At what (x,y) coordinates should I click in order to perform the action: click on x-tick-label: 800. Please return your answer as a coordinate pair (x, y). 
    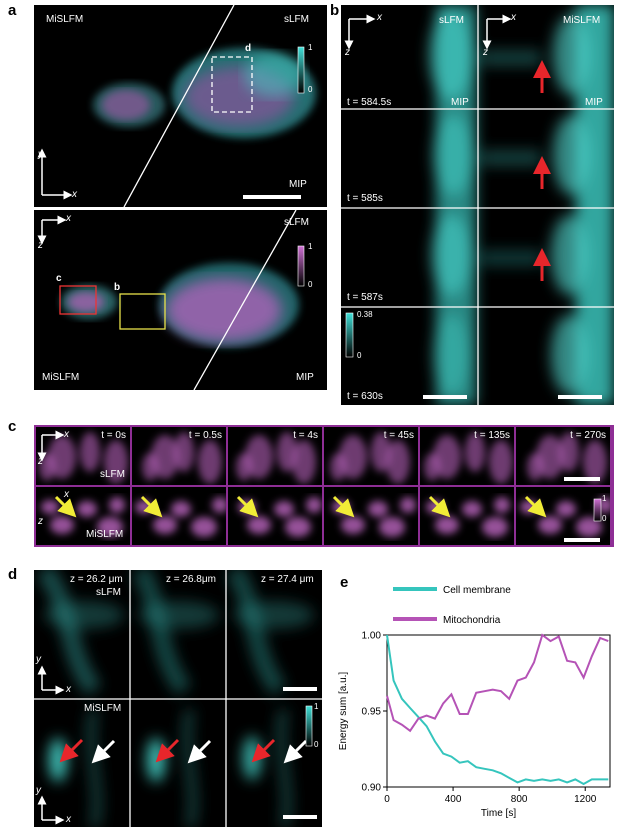
    Looking at the image, I should click on (519, 799).